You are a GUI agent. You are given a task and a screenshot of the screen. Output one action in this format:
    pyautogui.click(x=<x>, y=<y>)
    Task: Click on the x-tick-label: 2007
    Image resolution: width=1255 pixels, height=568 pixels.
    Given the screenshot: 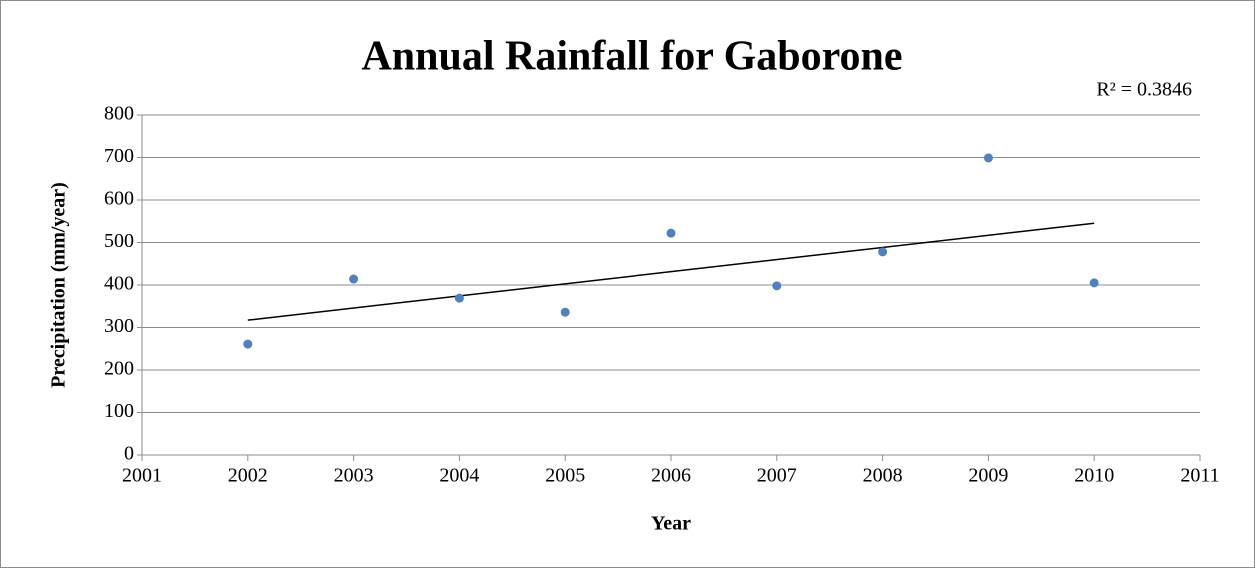 What is the action you would take?
    pyautogui.click(x=777, y=476)
    